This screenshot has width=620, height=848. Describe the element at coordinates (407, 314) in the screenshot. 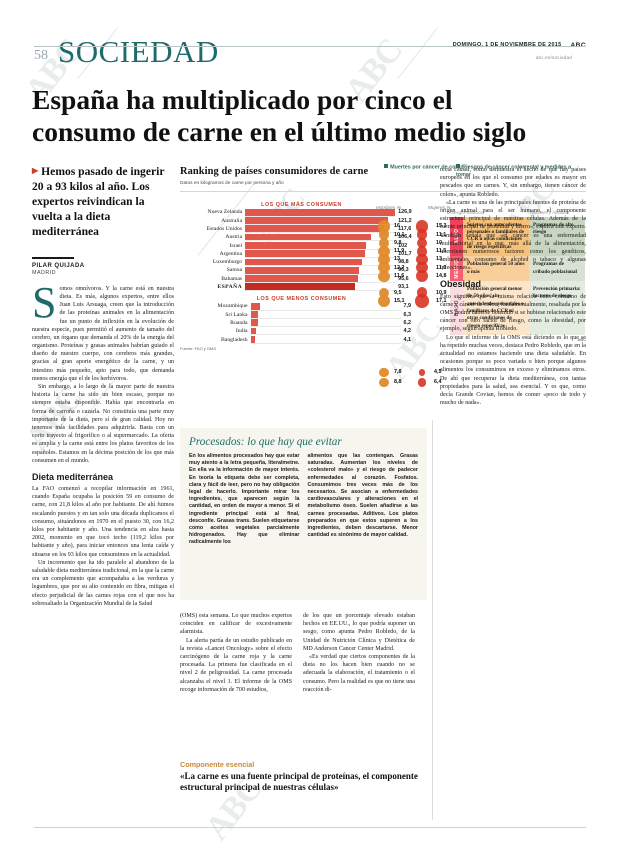

I see `bar-value: 6,3` at that location.